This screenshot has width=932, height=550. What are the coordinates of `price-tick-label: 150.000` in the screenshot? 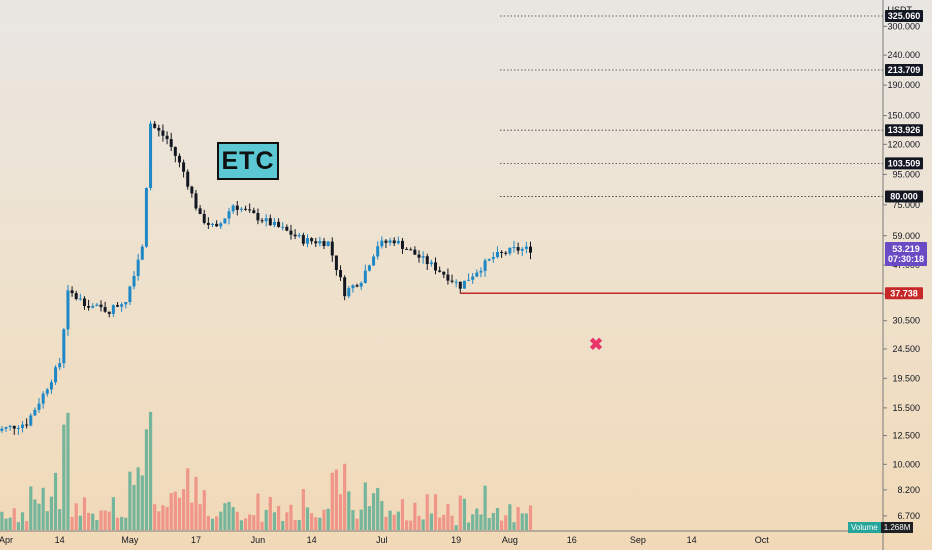 It's located at (903, 116).